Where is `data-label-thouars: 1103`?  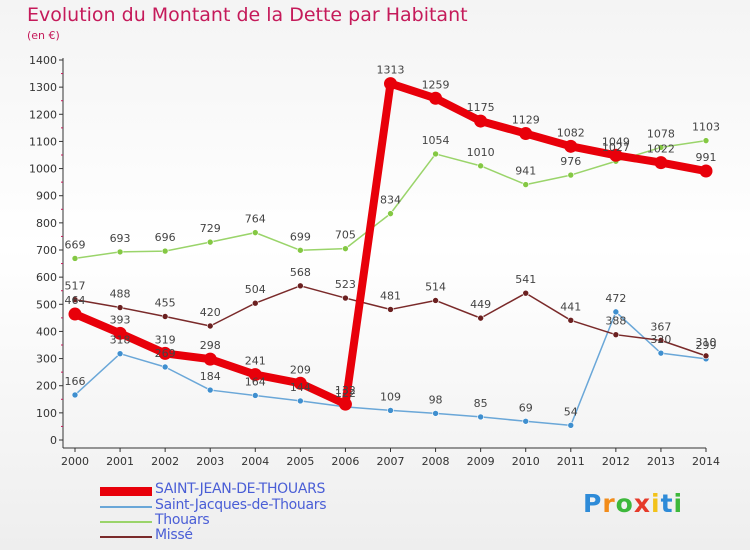
data-label-thouars: 1103 is located at coordinates (706, 127).